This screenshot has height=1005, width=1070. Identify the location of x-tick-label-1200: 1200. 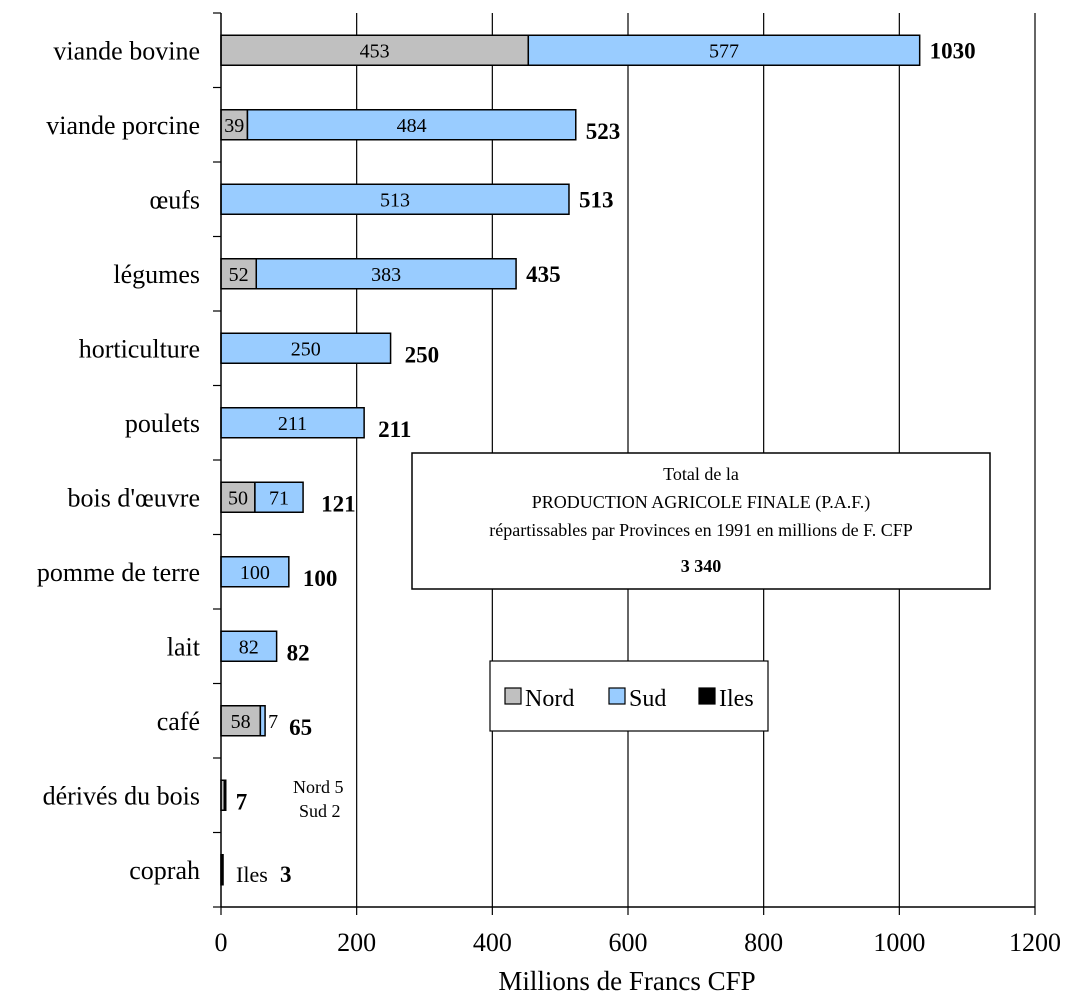
(1035, 942).